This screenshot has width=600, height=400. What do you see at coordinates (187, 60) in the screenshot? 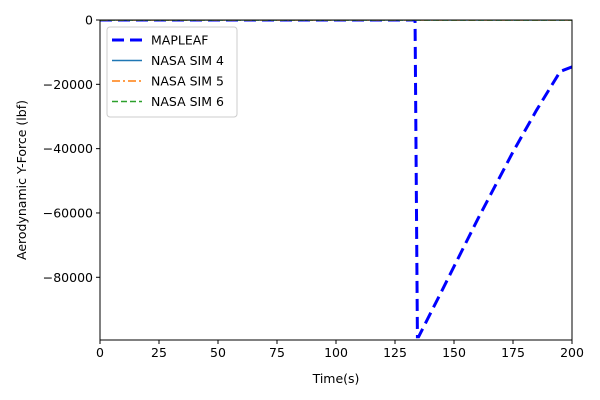
I see `legend-label: NASA SIM 4` at bounding box center [187, 60].